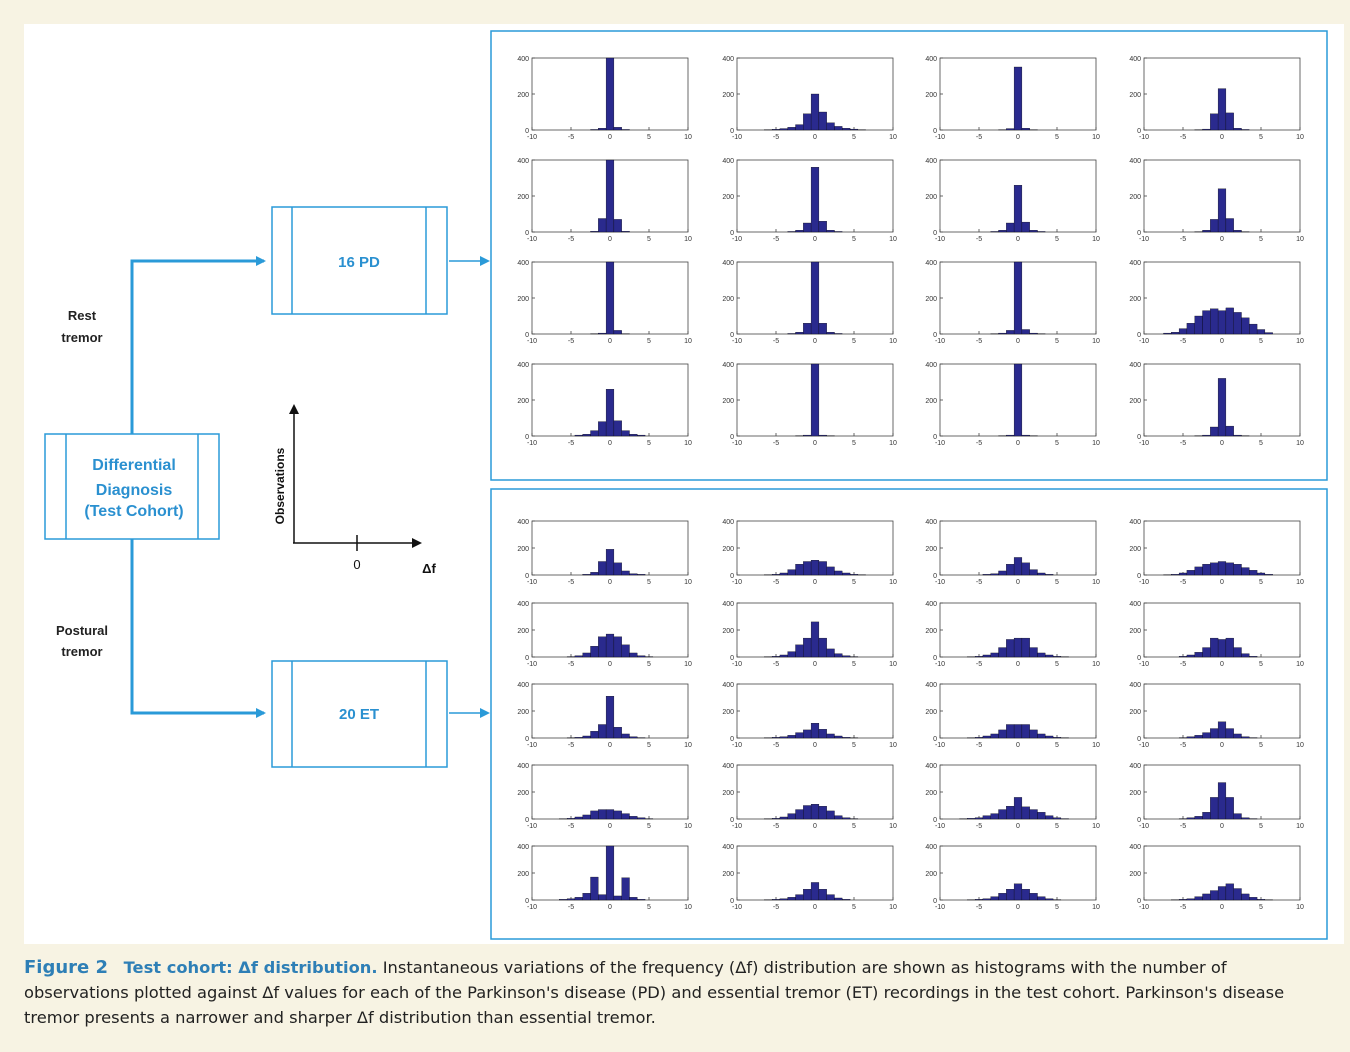 The height and width of the screenshot is (1052, 1350). I want to click on et-histogram-11: 0 200 400 -10 -5 0 5 10, so click(1012, 715).